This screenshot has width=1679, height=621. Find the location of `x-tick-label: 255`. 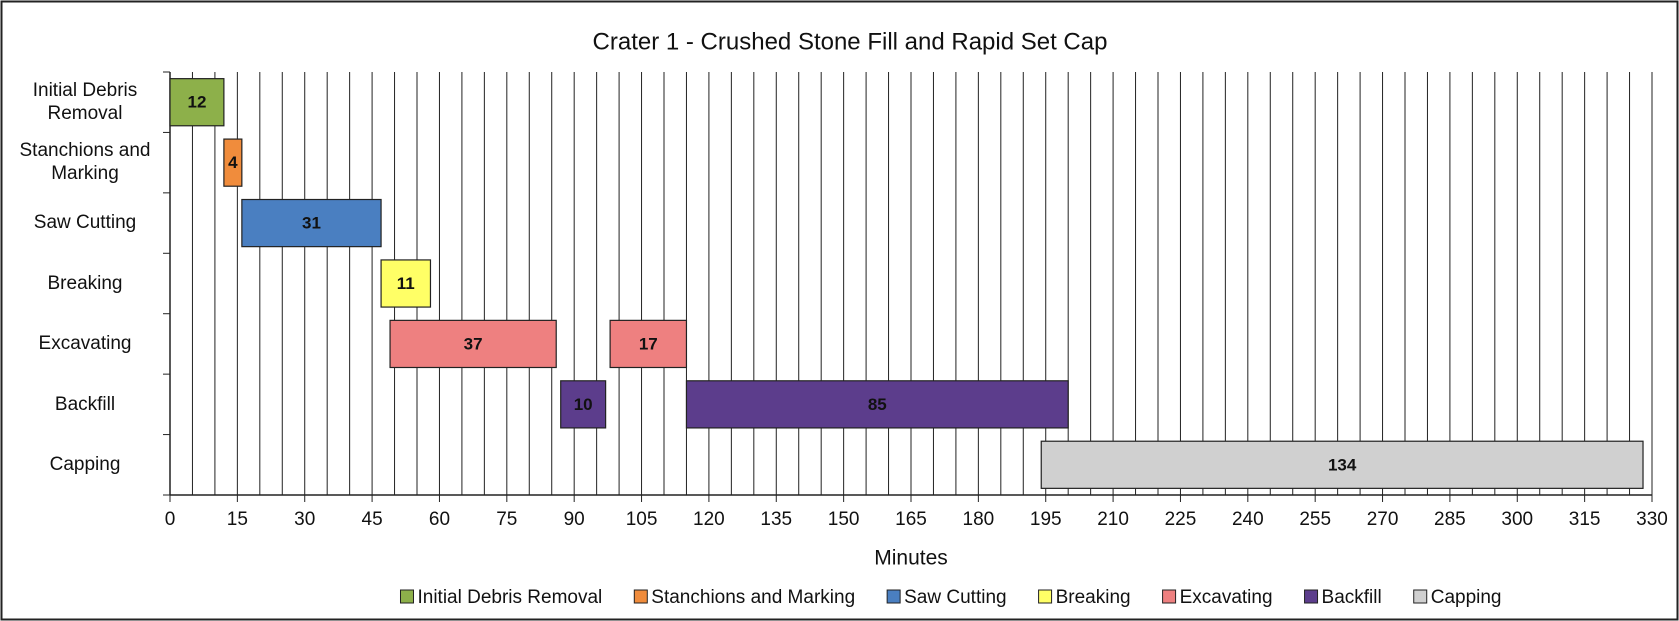

x-tick-label: 255 is located at coordinates (1315, 519).